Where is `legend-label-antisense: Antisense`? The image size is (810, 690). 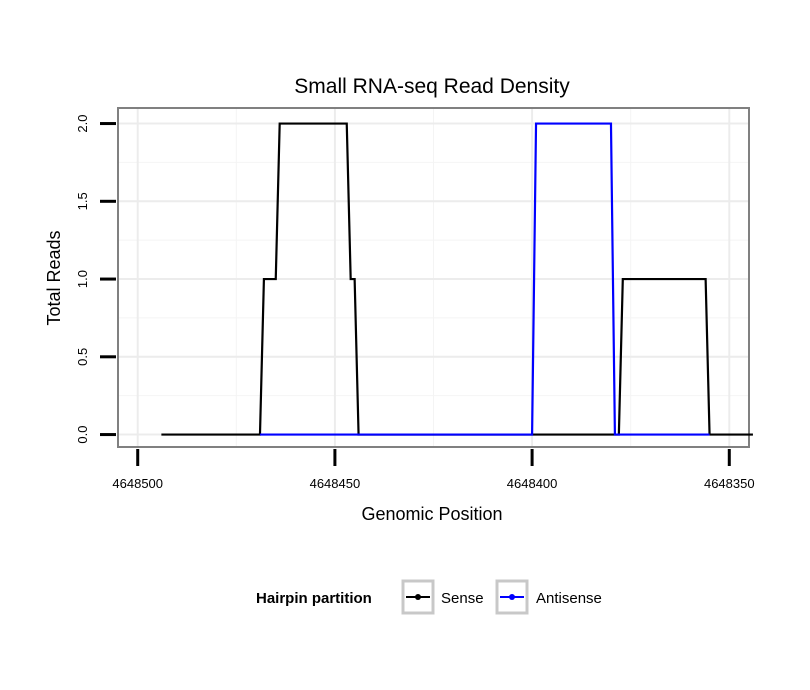
legend-label-antisense: Antisense is located at coordinates (569, 598).